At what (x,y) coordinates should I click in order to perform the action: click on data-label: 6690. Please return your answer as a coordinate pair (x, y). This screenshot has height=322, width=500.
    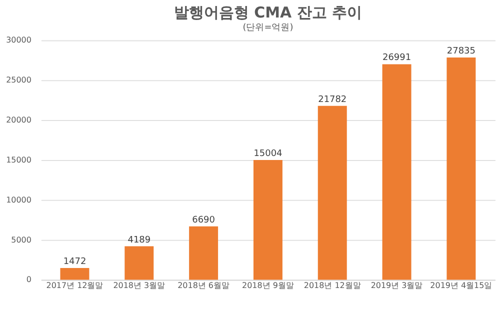
    Looking at the image, I should click on (204, 220).